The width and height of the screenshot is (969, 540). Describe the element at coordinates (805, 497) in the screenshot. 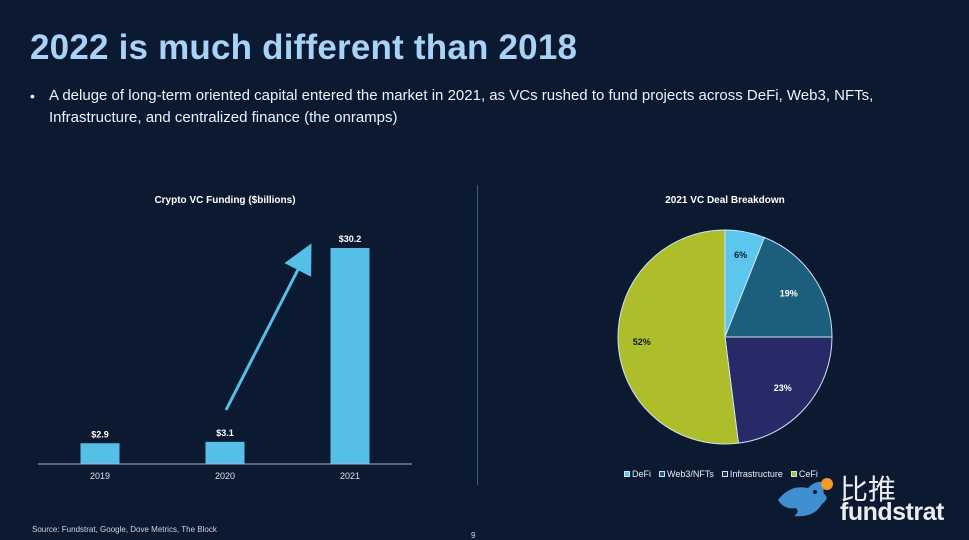

I see `bird-icon` at that location.